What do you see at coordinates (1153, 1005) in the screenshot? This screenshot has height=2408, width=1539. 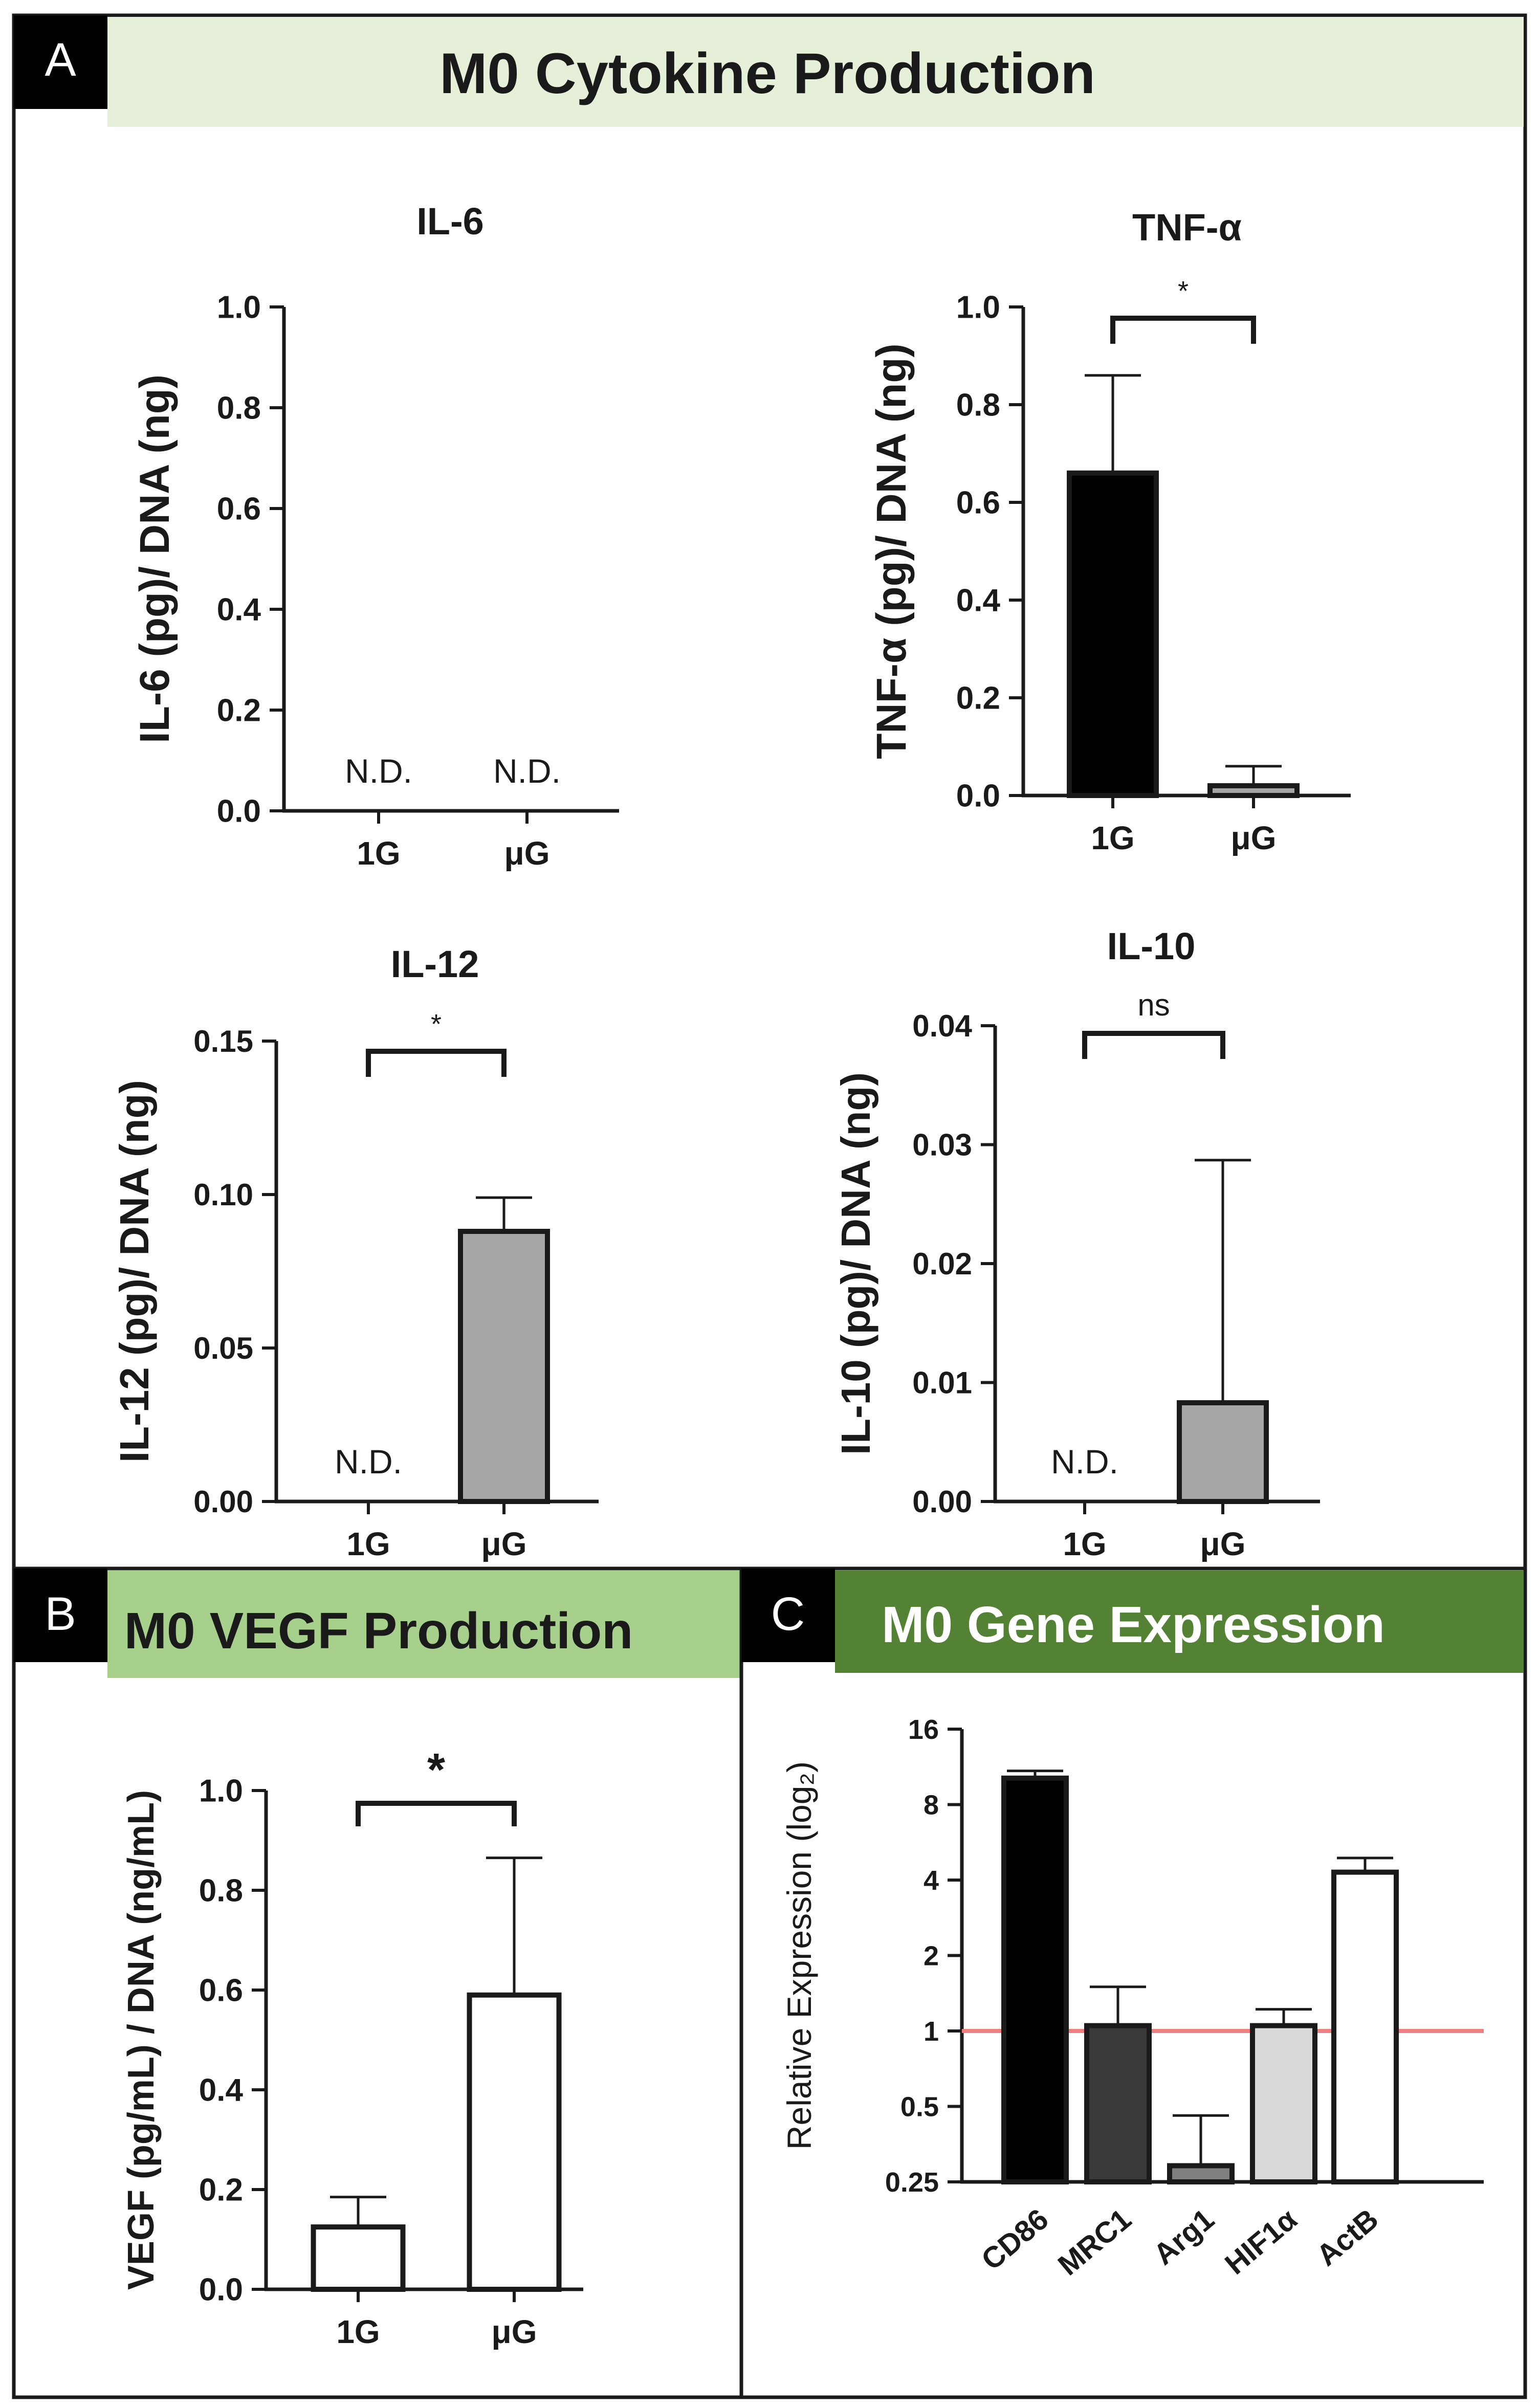 I see `significance-label: ns` at bounding box center [1153, 1005].